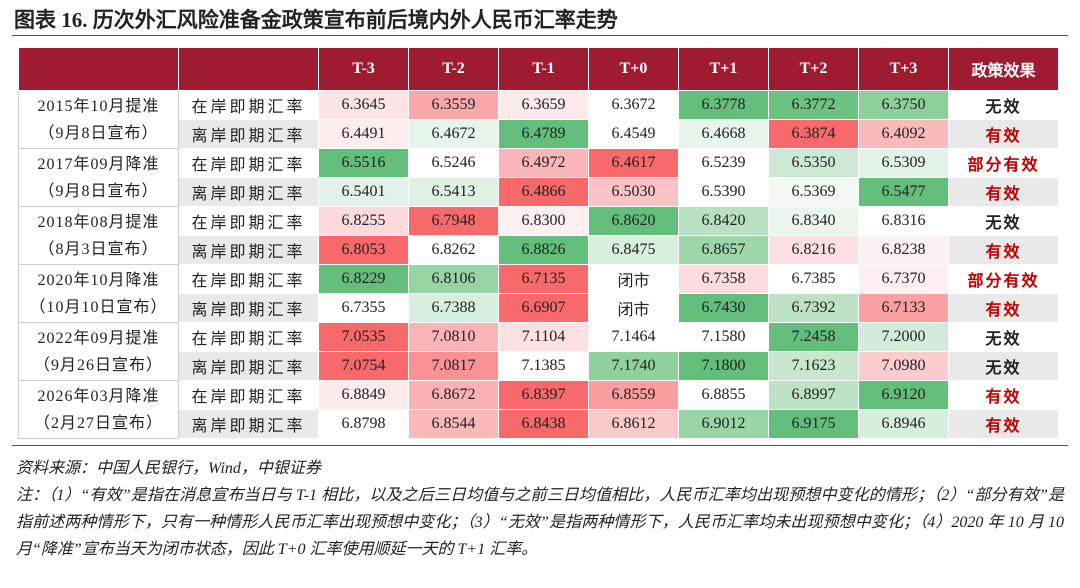 This screenshot has width=1080, height=588. I want to click on rate-cell: 6.7392, so click(813, 308).